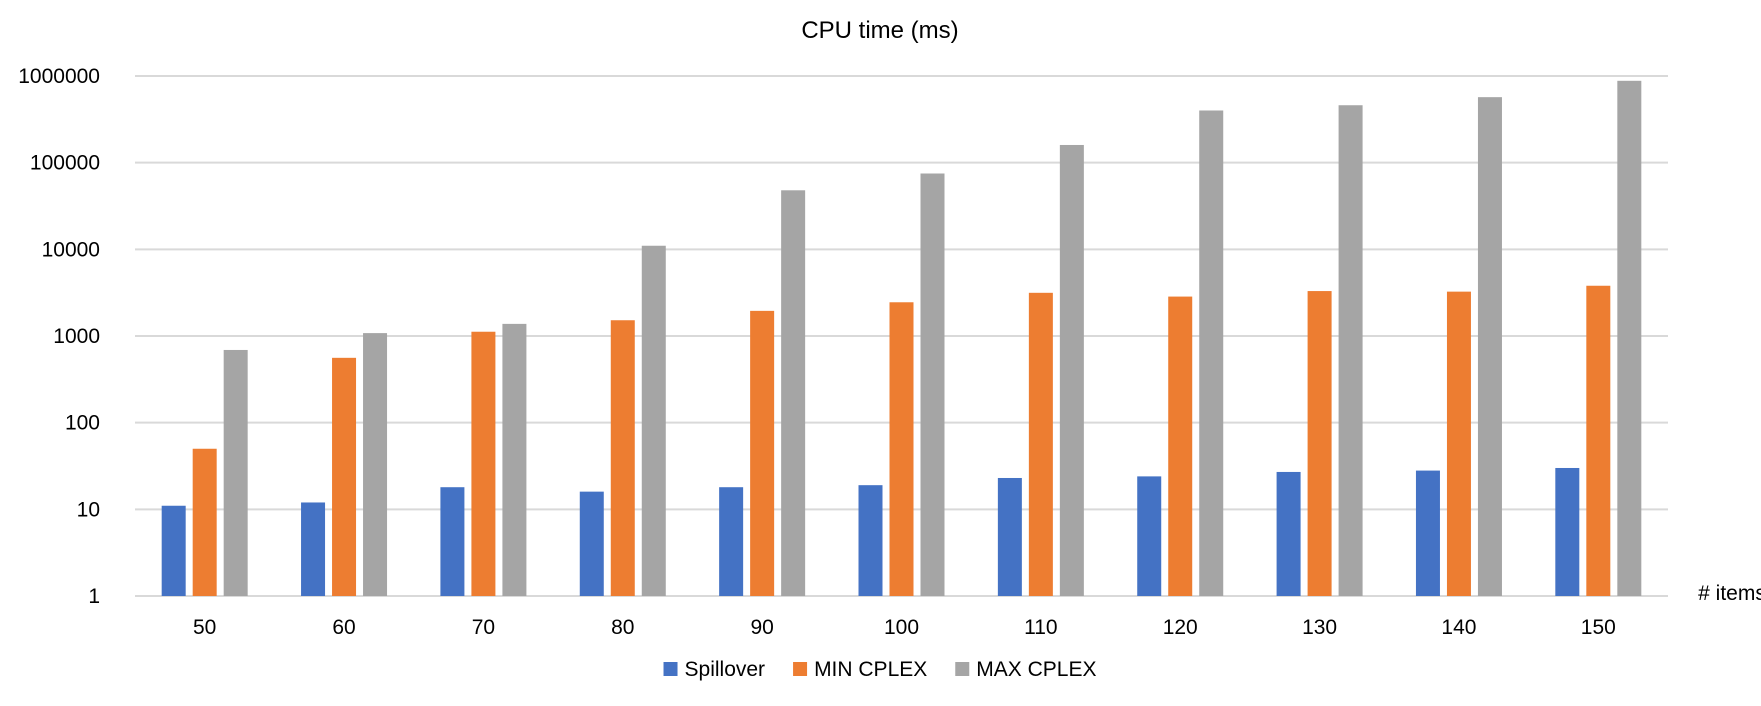 Image resolution: width=1761 pixels, height=706 pixels. What do you see at coordinates (204, 627) in the screenshot?
I see `x-tick-label: 50` at bounding box center [204, 627].